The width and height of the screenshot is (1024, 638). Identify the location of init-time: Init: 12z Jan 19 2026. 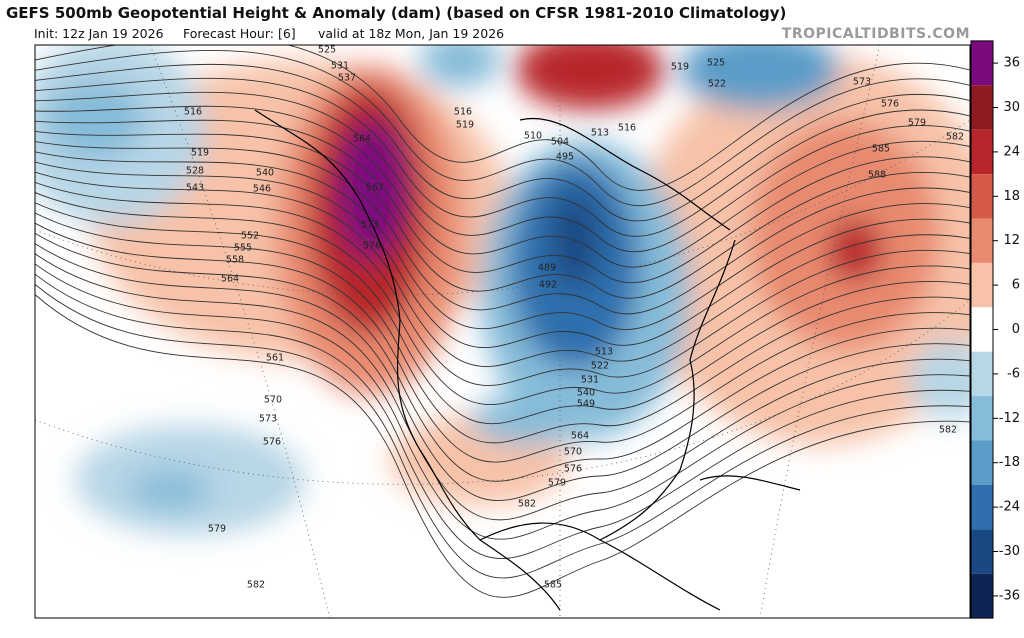
(99, 33).